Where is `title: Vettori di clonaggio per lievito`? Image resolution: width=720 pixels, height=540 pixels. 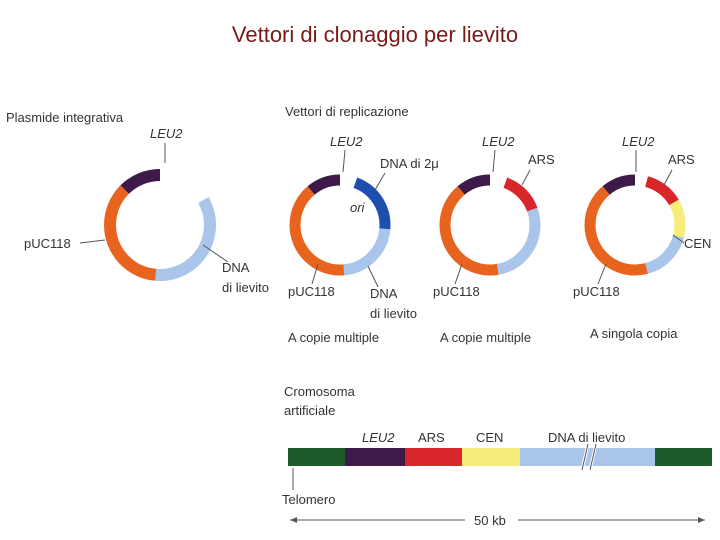
title: Vettori di clonaggio per lievito is located at coordinates (375, 34).